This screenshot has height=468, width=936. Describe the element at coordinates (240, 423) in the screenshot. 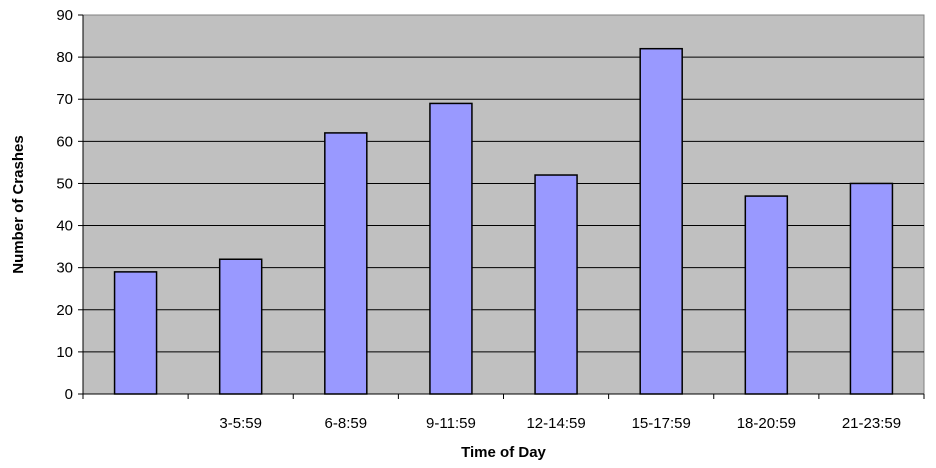

I see `x-tick-label: 3-5:59` at that location.